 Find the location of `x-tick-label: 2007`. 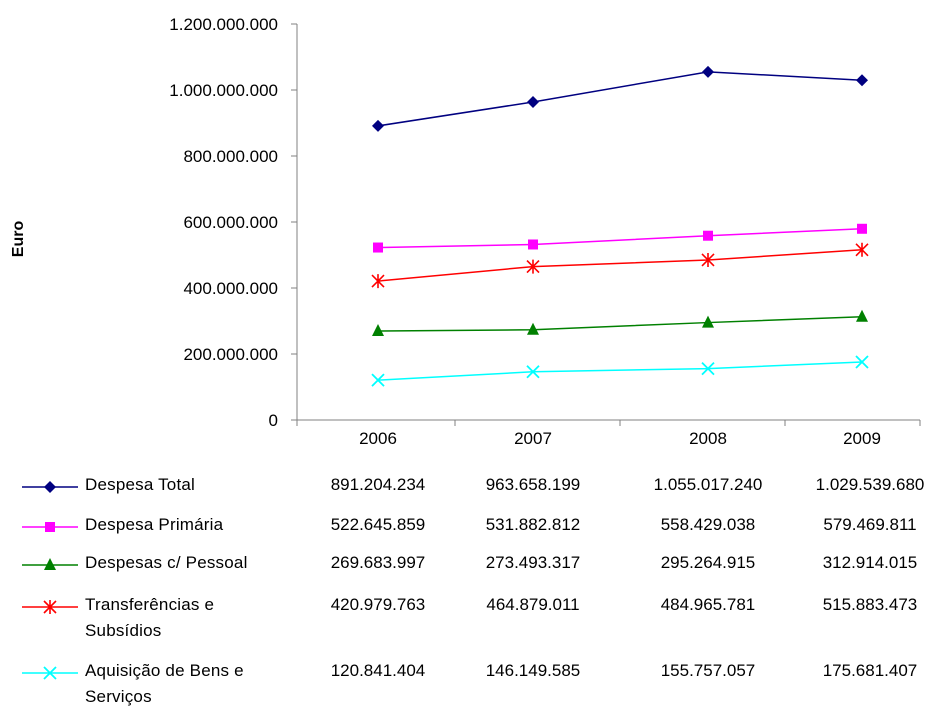

x-tick-label: 2007 is located at coordinates (533, 438).